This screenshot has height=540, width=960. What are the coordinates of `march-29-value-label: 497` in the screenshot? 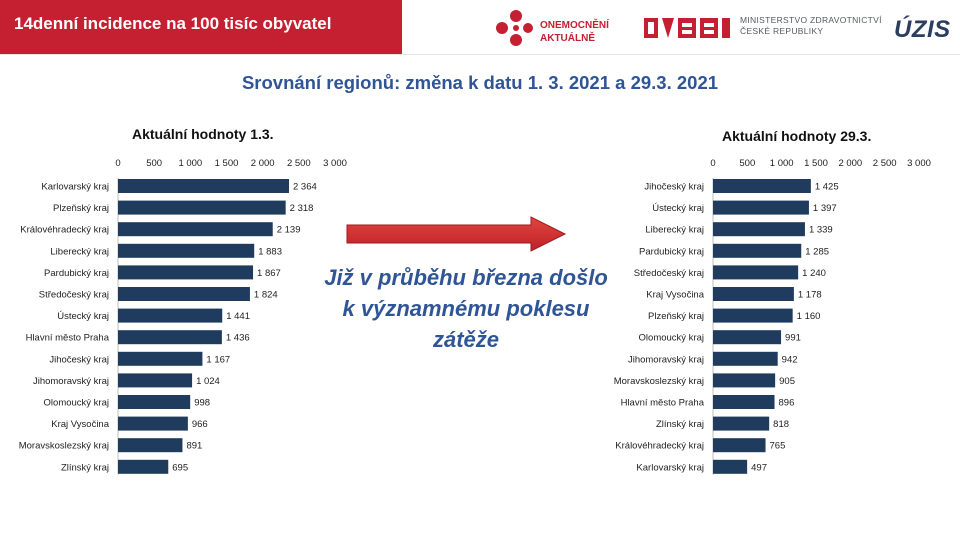 It's located at (759, 467).